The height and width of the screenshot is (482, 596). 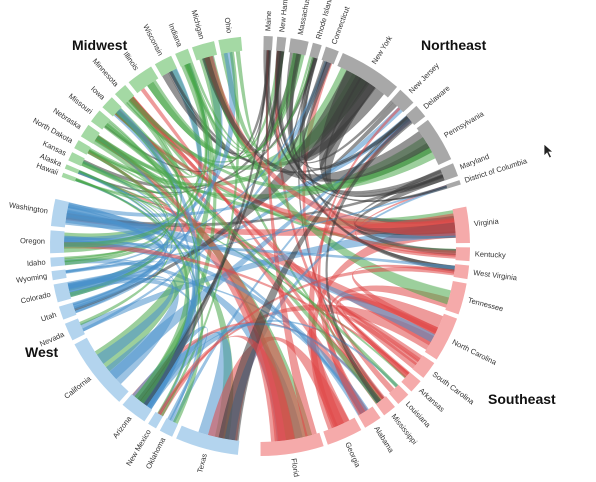 I want to click on arc-kentucky, so click(x=462, y=254).